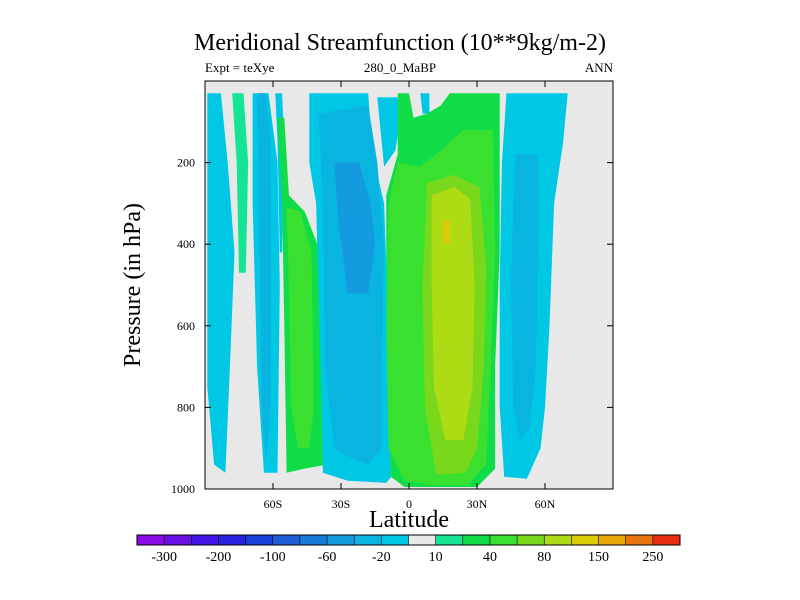  Describe the element at coordinates (341, 504) in the screenshot. I see `x-tick-label: 30S` at that location.